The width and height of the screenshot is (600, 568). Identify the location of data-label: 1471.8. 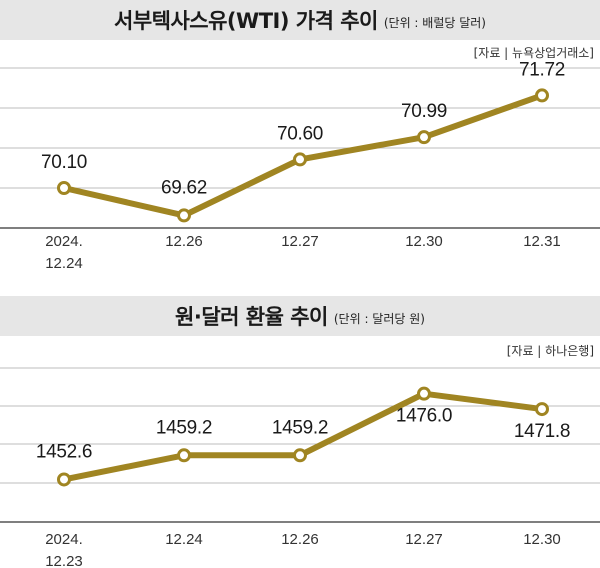
(542, 431).